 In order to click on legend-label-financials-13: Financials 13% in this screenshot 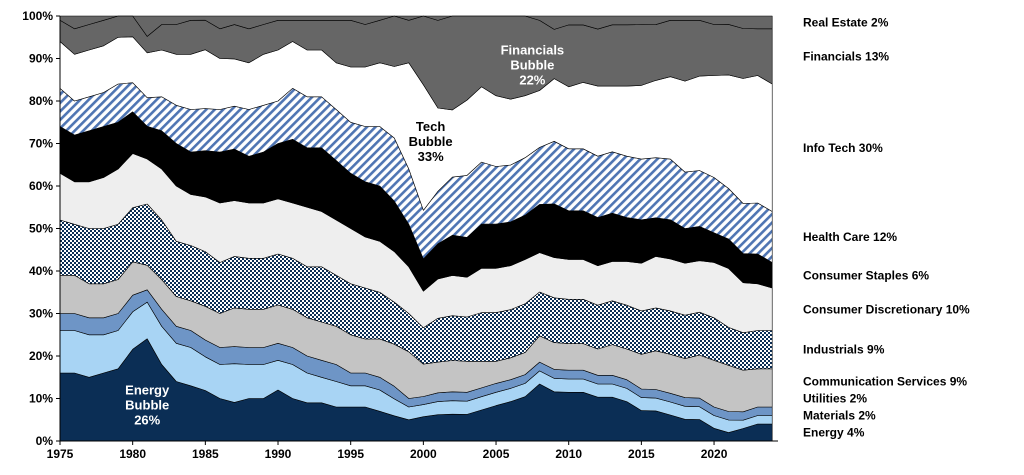, I will do `click(846, 56)`.